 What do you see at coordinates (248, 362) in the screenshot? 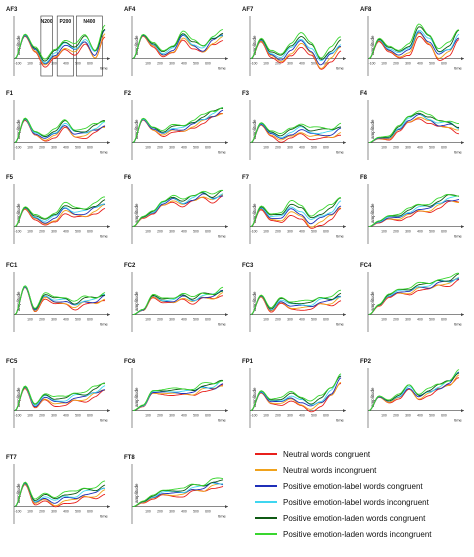
I see `panel-title: FP1` at bounding box center [248, 362].